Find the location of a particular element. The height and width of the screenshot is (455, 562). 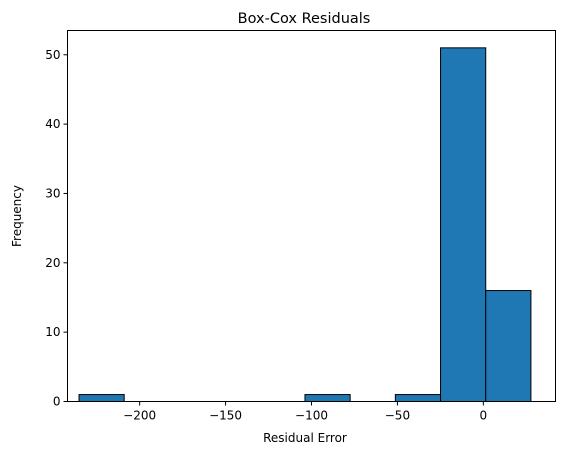

x-axis-label: Residual Error is located at coordinates (305, 438).